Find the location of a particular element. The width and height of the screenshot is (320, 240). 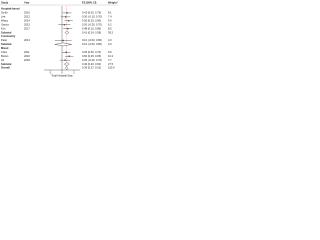

row-label: Garcia is located at coordinates (5, 24).